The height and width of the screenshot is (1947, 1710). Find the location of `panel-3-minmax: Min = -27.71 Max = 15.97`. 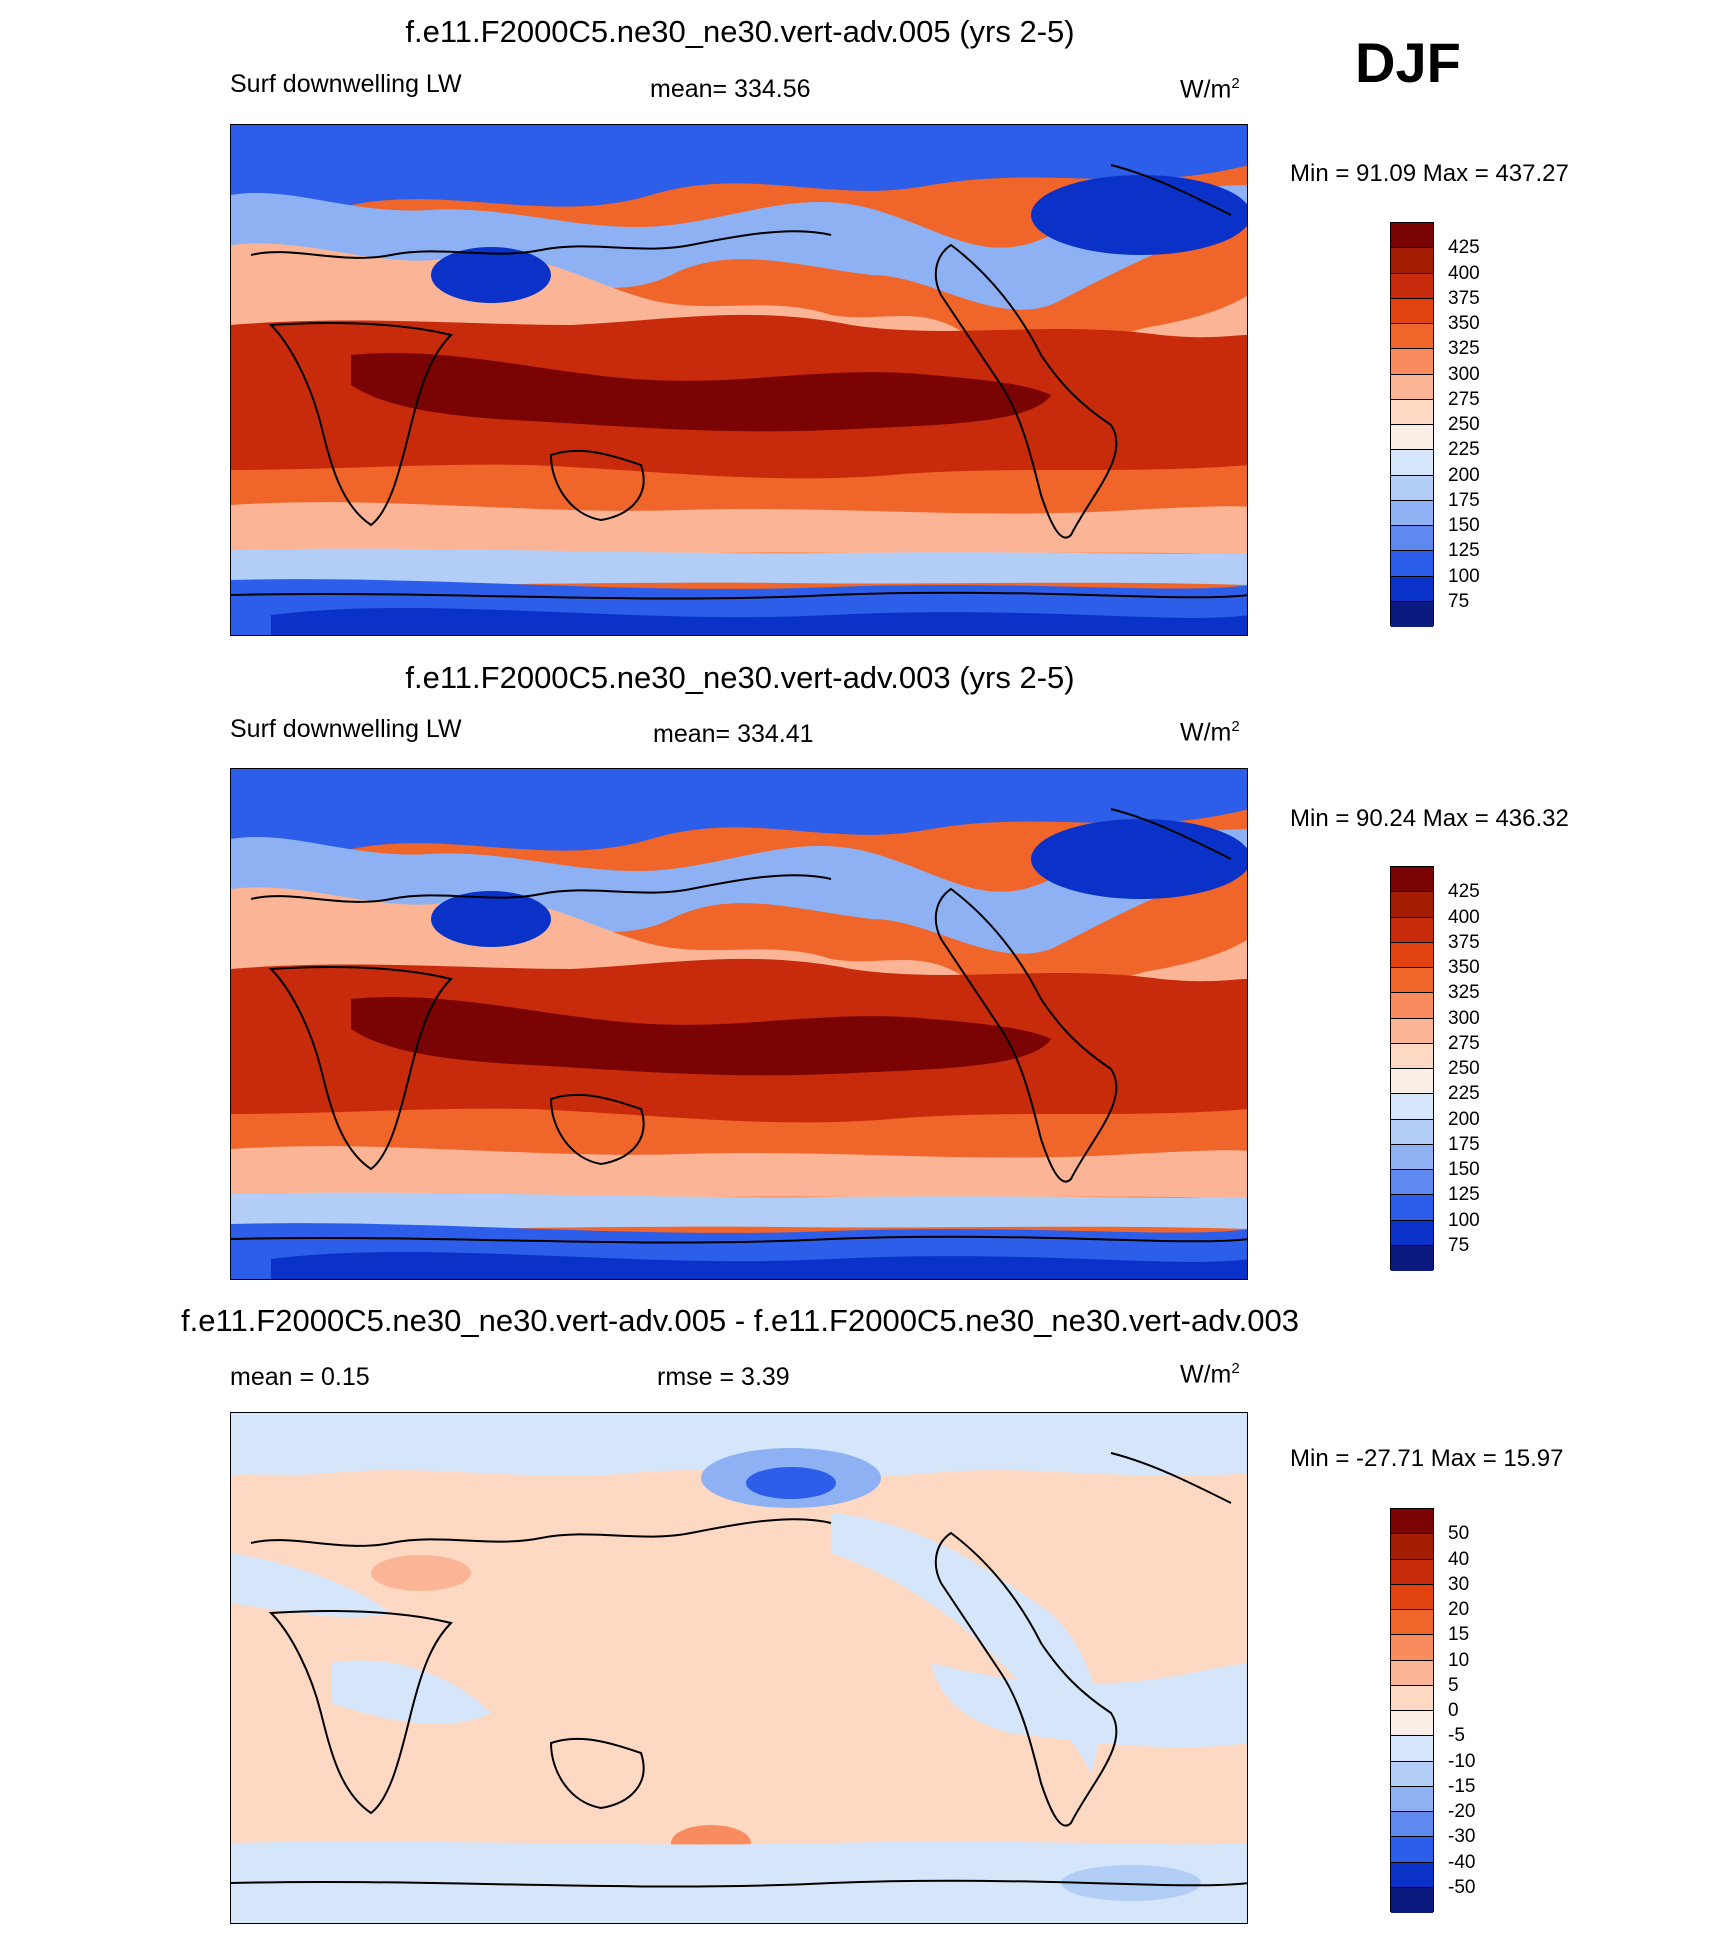

panel-3-minmax: Min = -27.71 Max = 15.97 is located at coordinates (1427, 1458).